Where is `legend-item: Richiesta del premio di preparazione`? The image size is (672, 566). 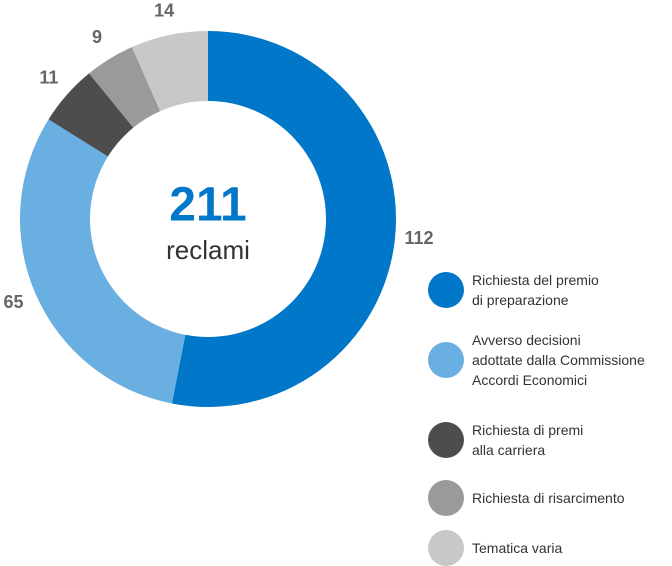 legend-item: Richiesta del premio di preparazione is located at coordinates (513, 290).